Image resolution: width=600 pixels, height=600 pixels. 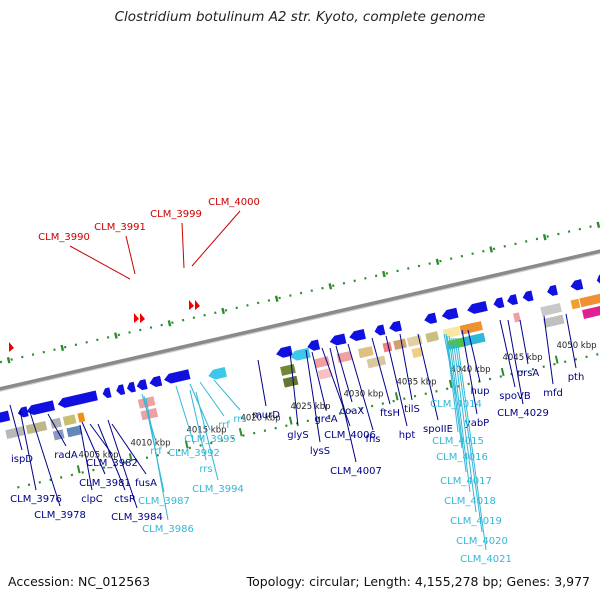 I want to click on rna-label: rrs, so click(x=239, y=419).